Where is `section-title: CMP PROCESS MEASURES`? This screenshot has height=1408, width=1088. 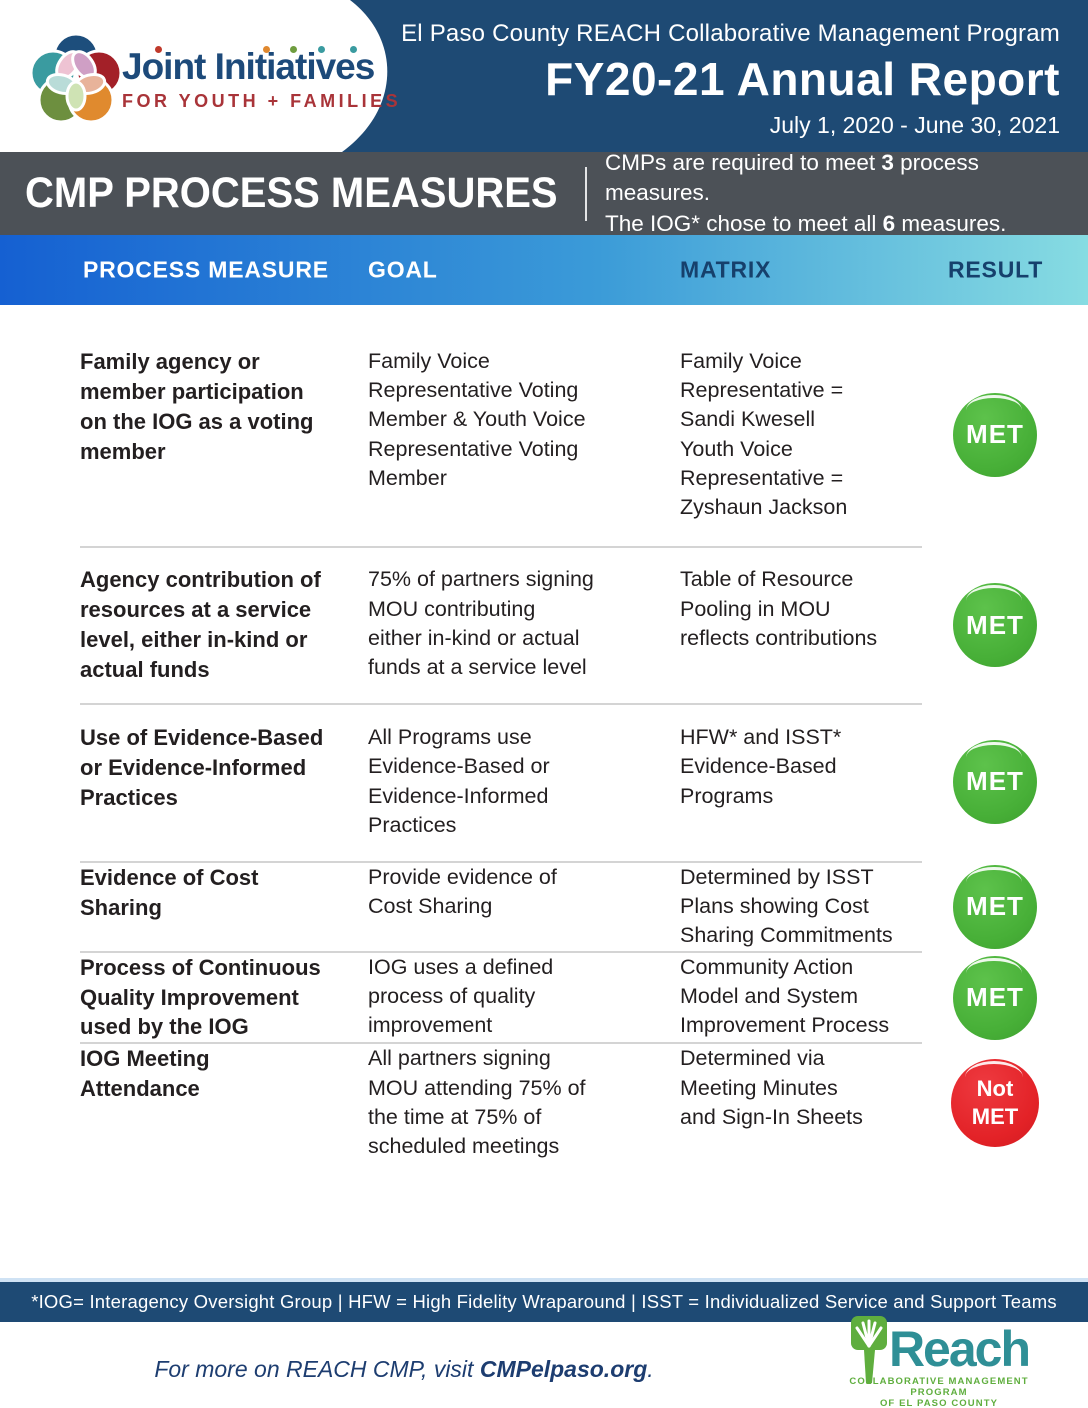
section-title: CMP PROCESS MEASURES is located at coordinates (291, 193).